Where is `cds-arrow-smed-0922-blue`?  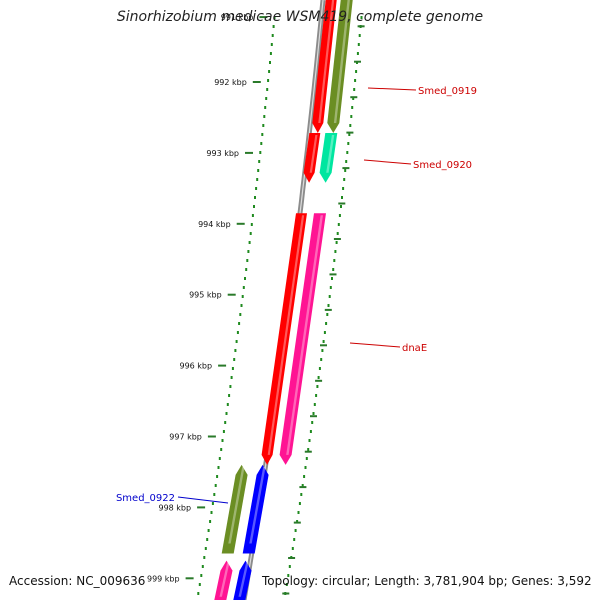 cds-arrow-smed-0922-blue is located at coordinates (255, 509).